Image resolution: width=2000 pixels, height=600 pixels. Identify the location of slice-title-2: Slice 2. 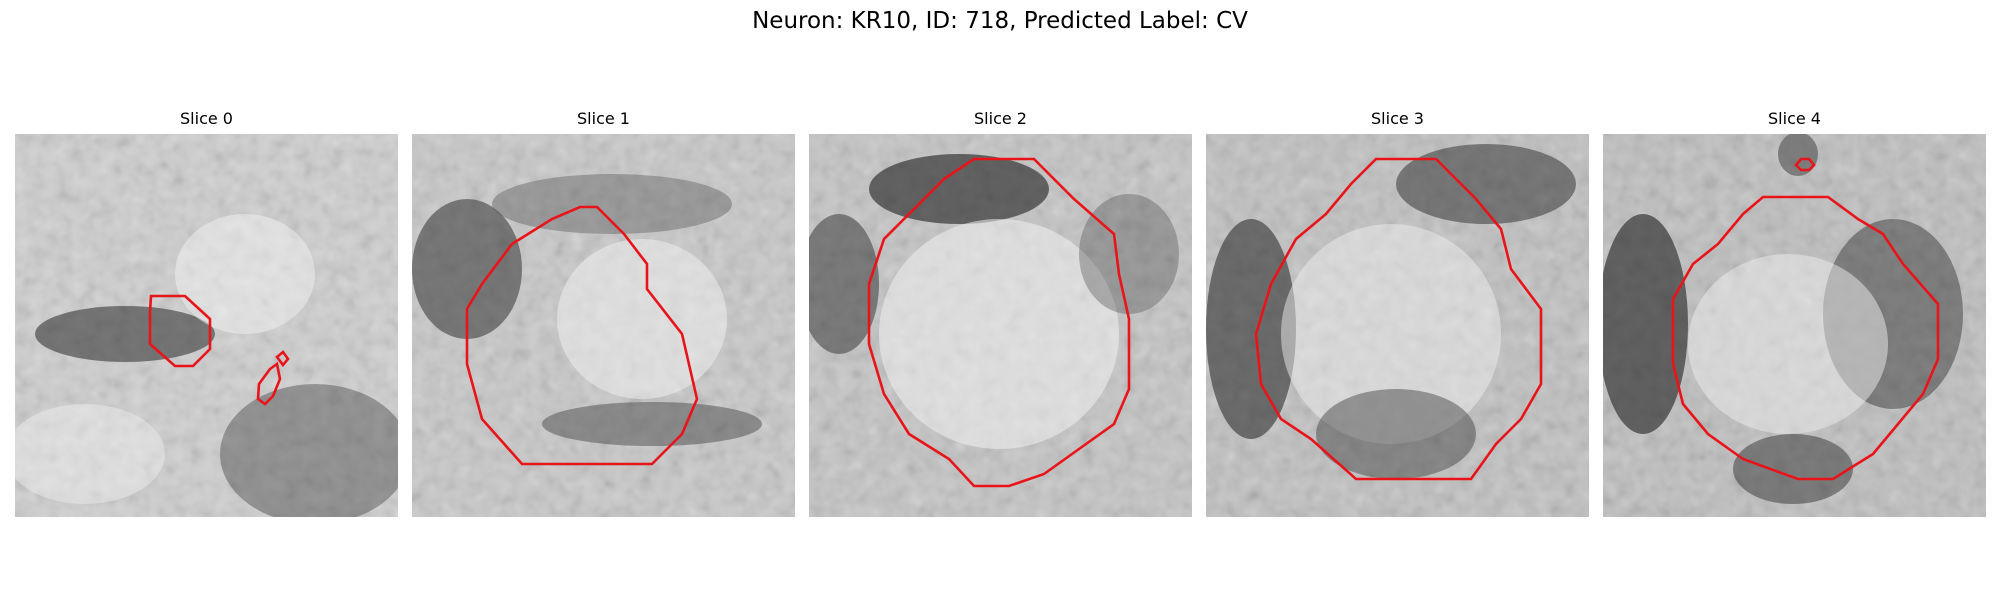
(1000, 118).